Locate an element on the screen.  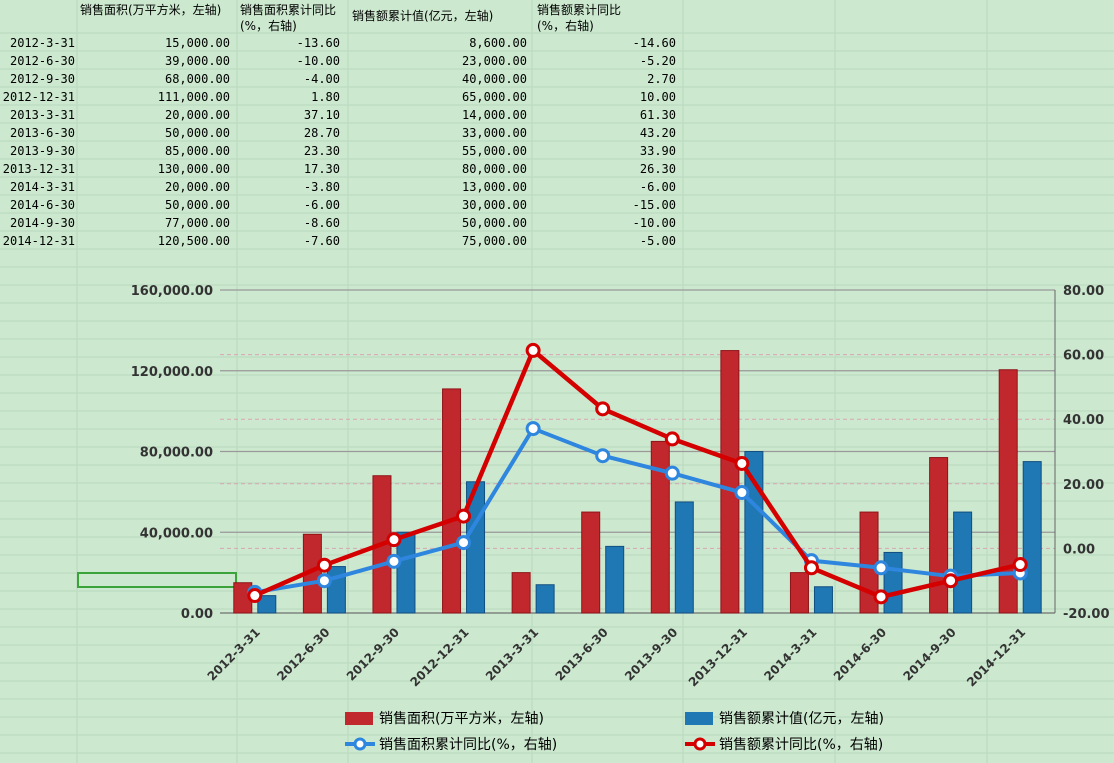
row-date-cell: 2012-12-31 is located at coordinates (38, 97).